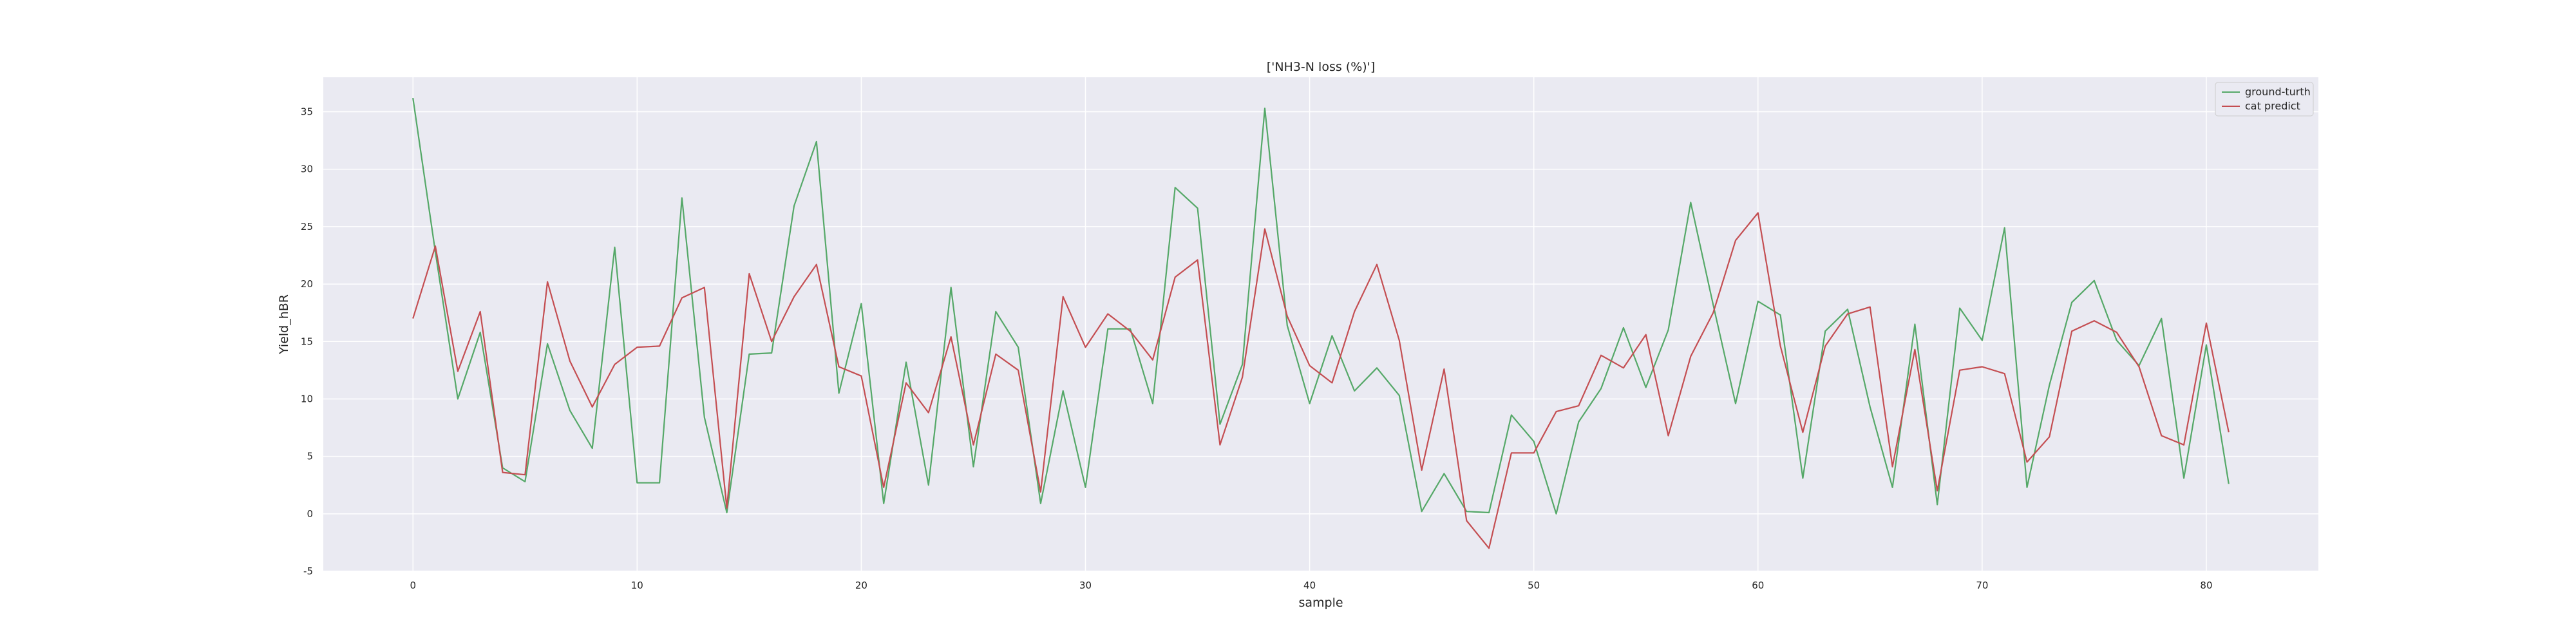 Image resolution: width=2576 pixels, height=644 pixels. I want to click on x-tick-label: 20, so click(861, 586).